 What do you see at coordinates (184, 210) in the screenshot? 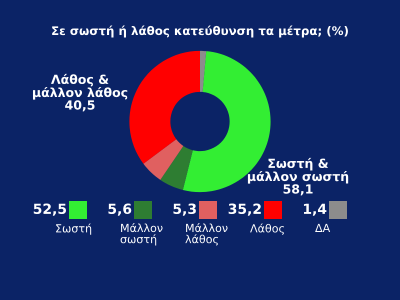
I see `data-label: 5,3` at bounding box center [184, 210].